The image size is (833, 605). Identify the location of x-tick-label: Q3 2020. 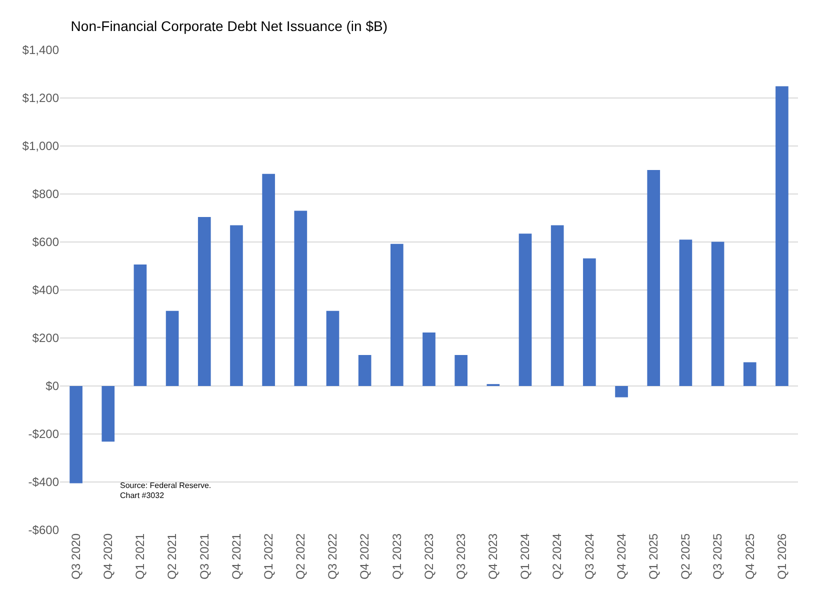
(75, 556).